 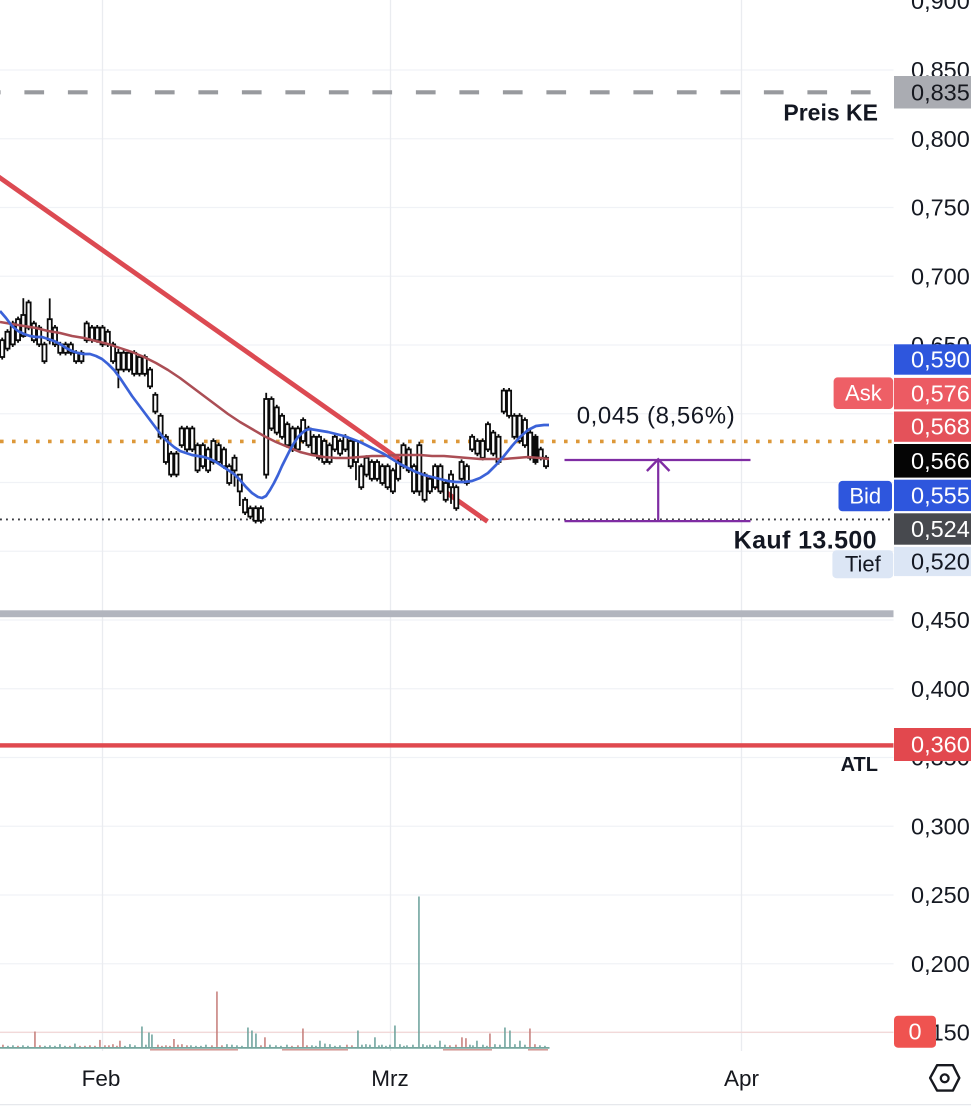 What do you see at coordinates (940, 620) in the screenshot?
I see `svg-text: 0,450` at bounding box center [940, 620].